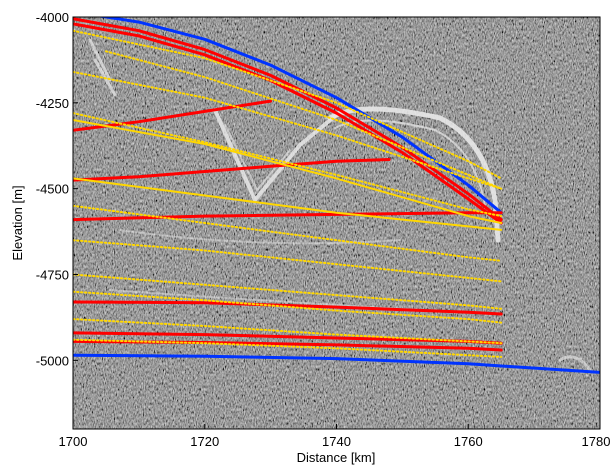  Describe the element at coordinates (336, 457) in the screenshot. I see `x-axis-label: Distance [km]` at that location.